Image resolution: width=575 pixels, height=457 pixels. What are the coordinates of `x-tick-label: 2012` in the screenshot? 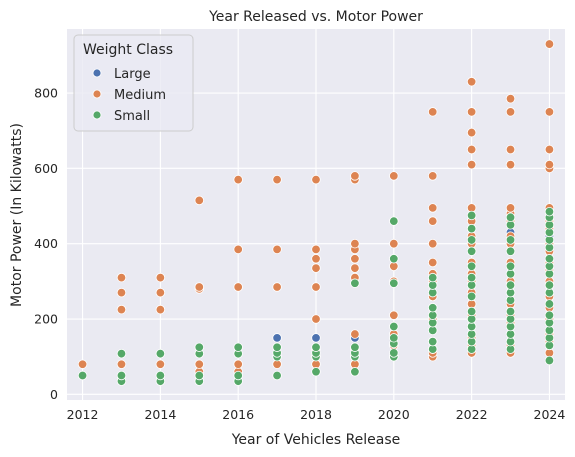 It's located at (83, 414).